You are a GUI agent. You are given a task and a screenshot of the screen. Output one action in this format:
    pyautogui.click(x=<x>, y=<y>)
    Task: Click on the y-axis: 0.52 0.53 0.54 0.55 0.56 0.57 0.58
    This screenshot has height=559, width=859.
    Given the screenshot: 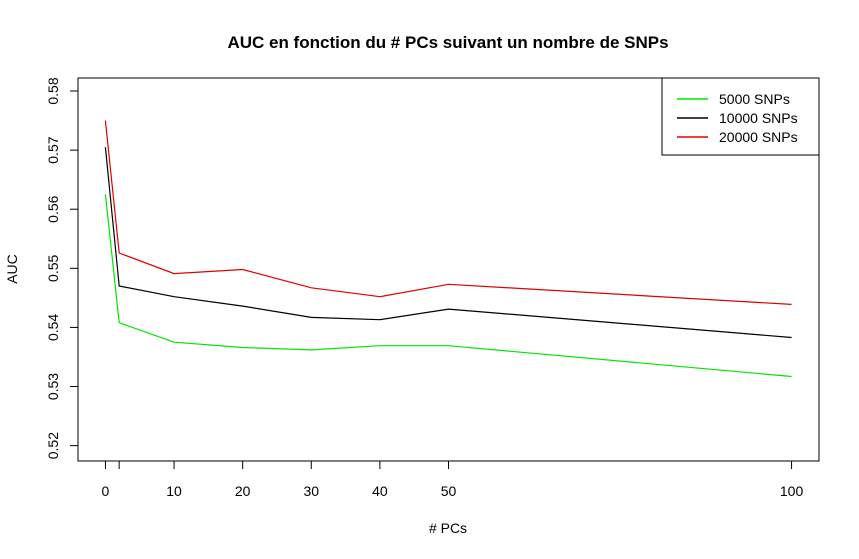 What is the action you would take?
    pyautogui.click(x=62, y=268)
    